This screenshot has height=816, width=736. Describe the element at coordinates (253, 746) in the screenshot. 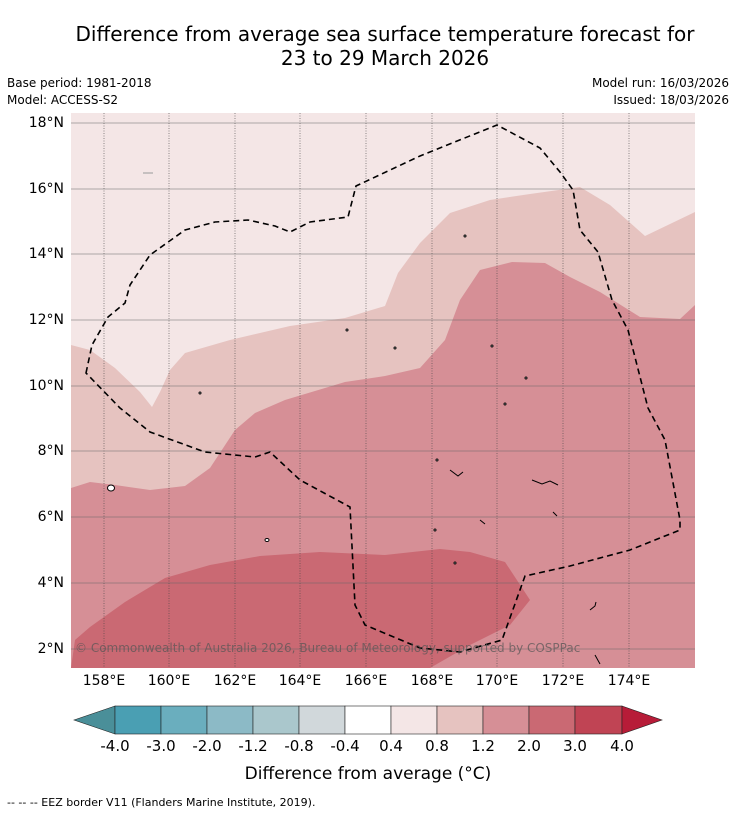

I see `colorbar-tick: -1.2` at that location.